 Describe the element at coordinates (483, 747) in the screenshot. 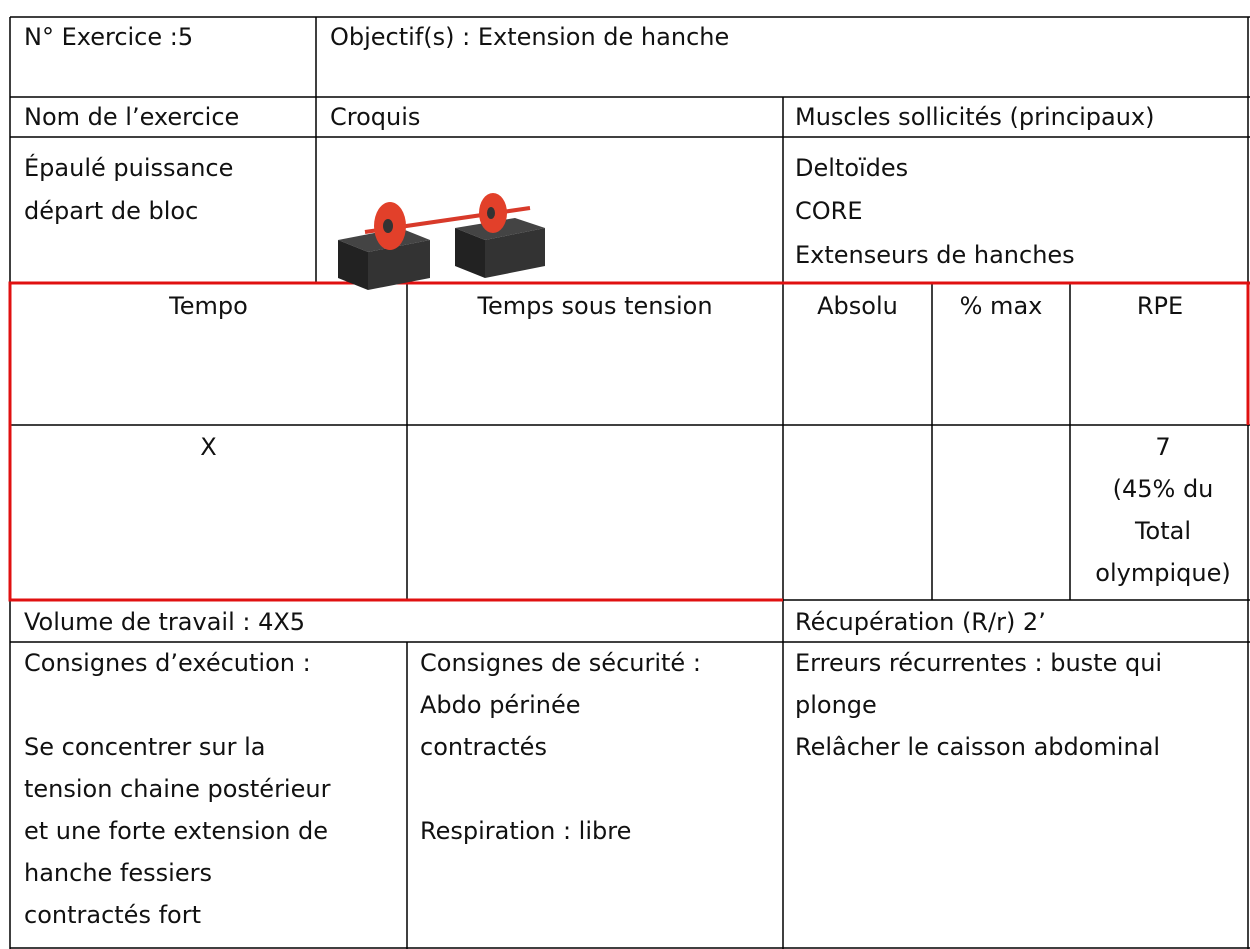

I see `cell: contractés` at that location.